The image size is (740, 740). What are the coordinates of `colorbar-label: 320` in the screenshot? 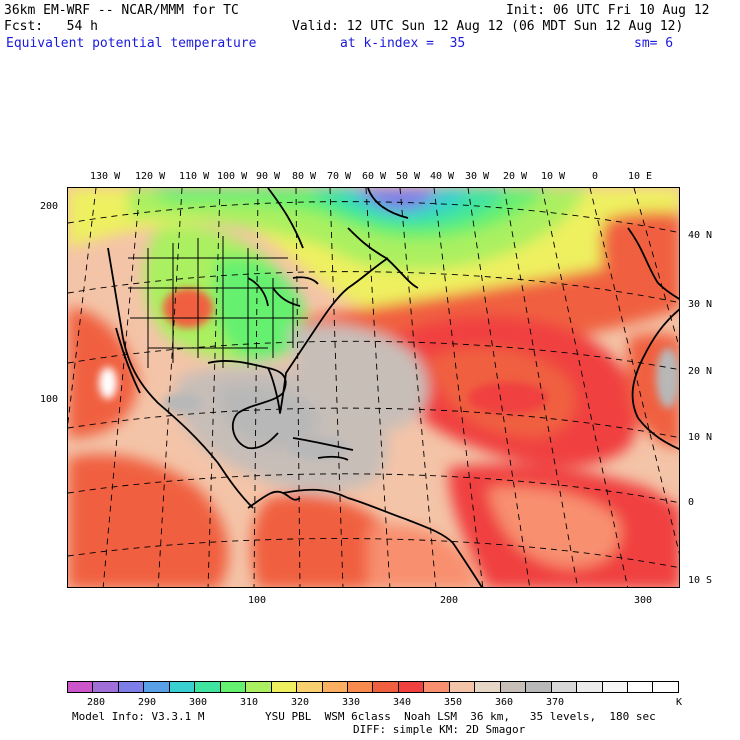 It's located at (300, 702).